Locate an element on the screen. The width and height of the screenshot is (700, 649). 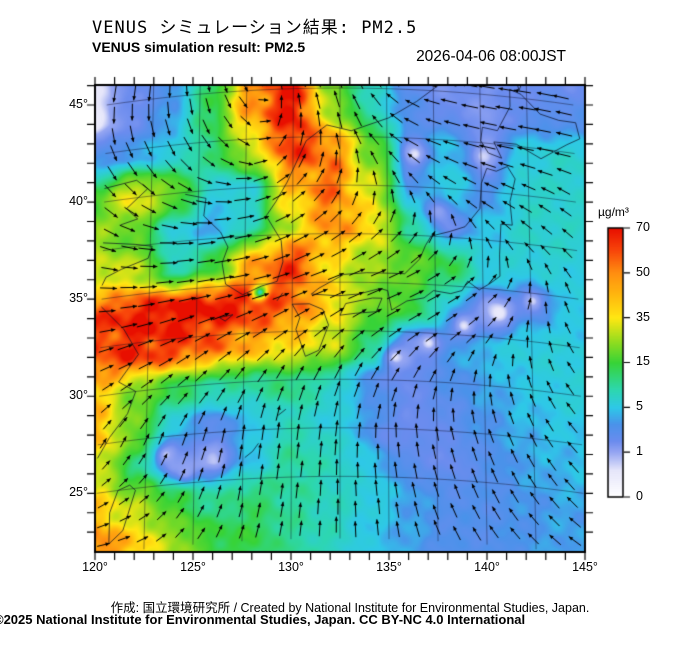
y-axis-label-30: 30° is located at coordinates (78, 395).